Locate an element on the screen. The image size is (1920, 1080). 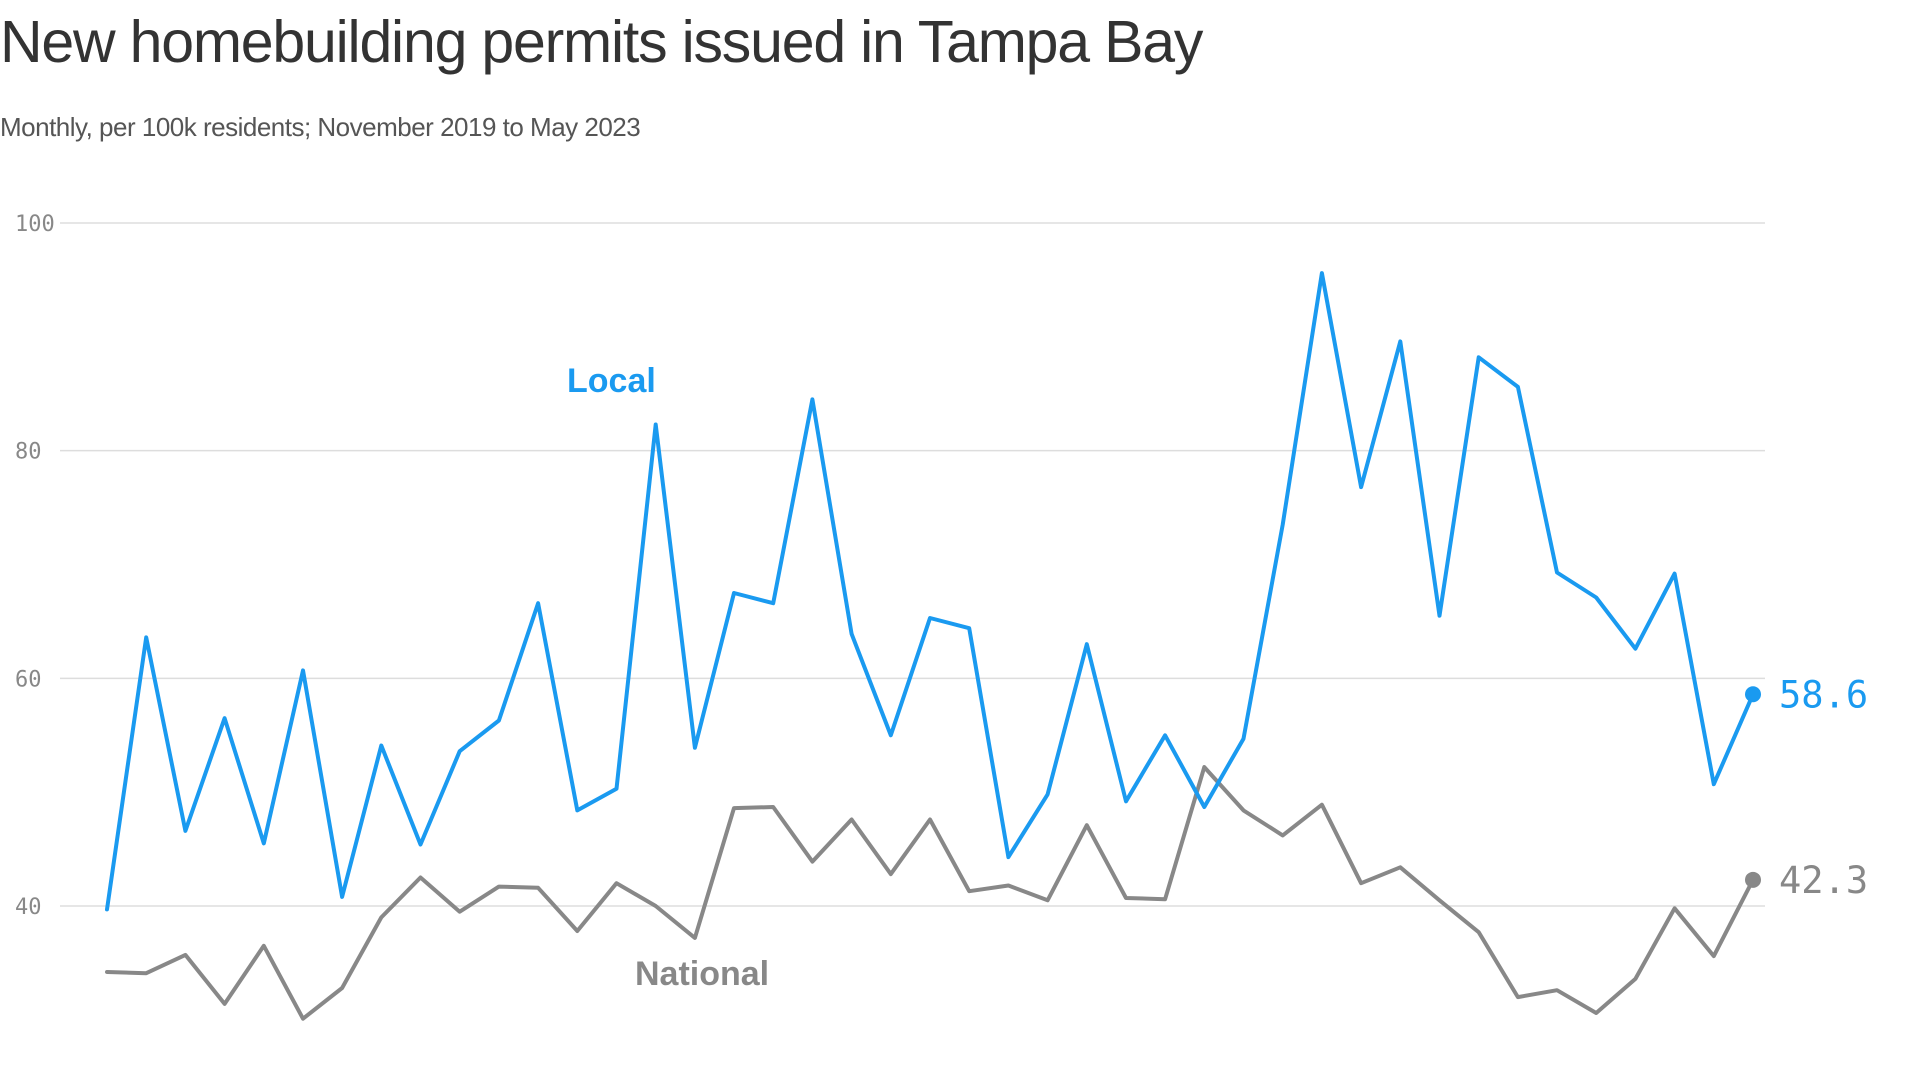
y-tick-label: 40 is located at coordinates (28, 907).